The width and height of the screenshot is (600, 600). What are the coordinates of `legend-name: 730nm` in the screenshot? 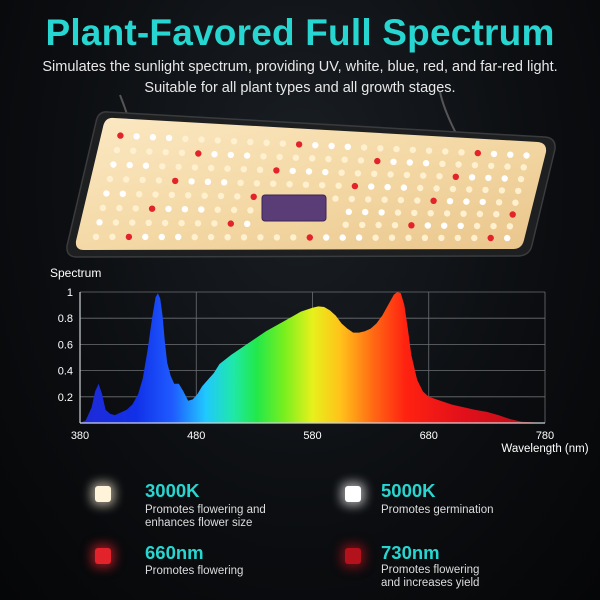 It's located at (410, 552).